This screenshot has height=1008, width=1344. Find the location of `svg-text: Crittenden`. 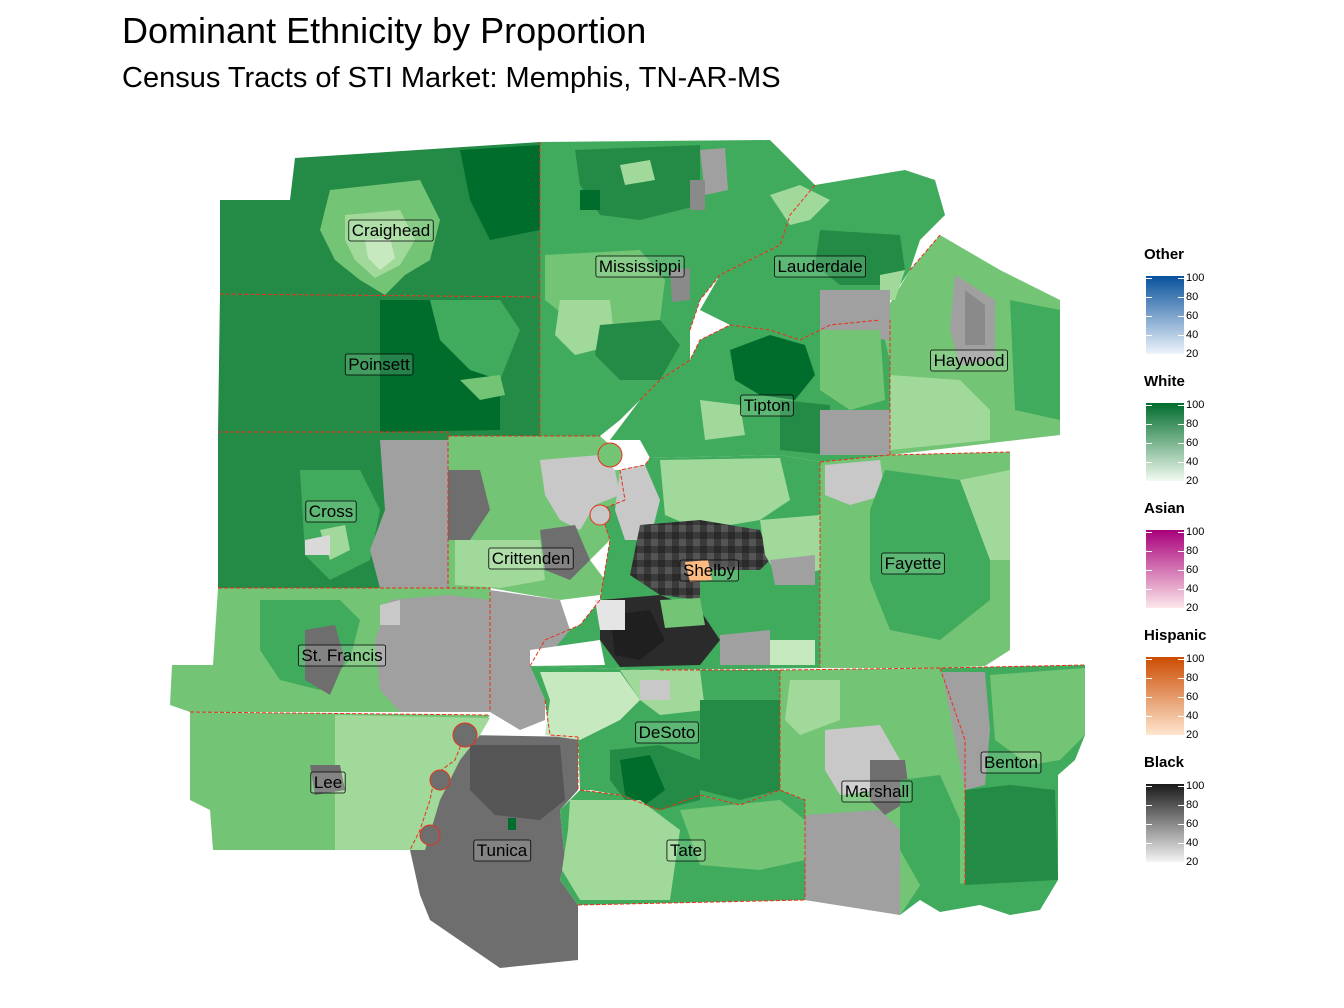

svg-text: Crittenden is located at coordinates (531, 558).